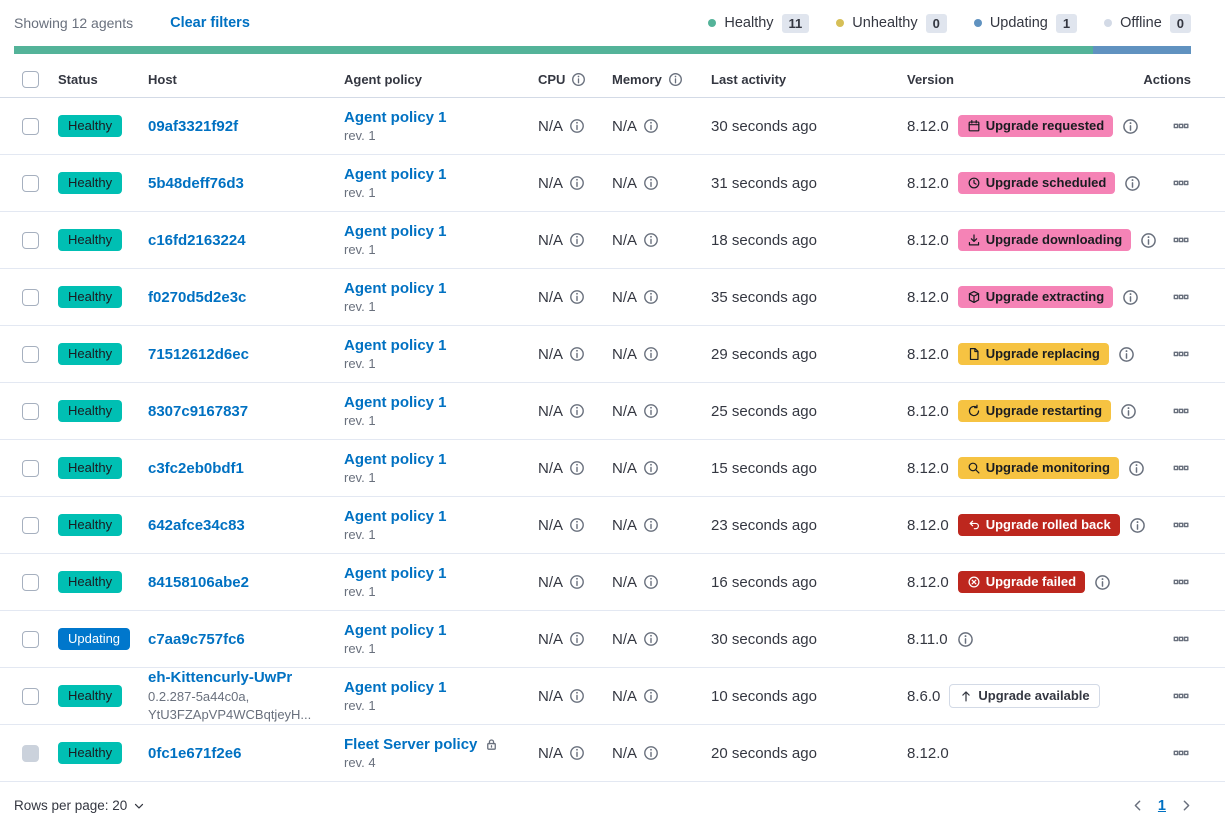  What do you see at coordinates (1035, 126) in the screenshot?
I see `upgrade-status-badge: Upgrade requested` at bounding box center [1035, 126].